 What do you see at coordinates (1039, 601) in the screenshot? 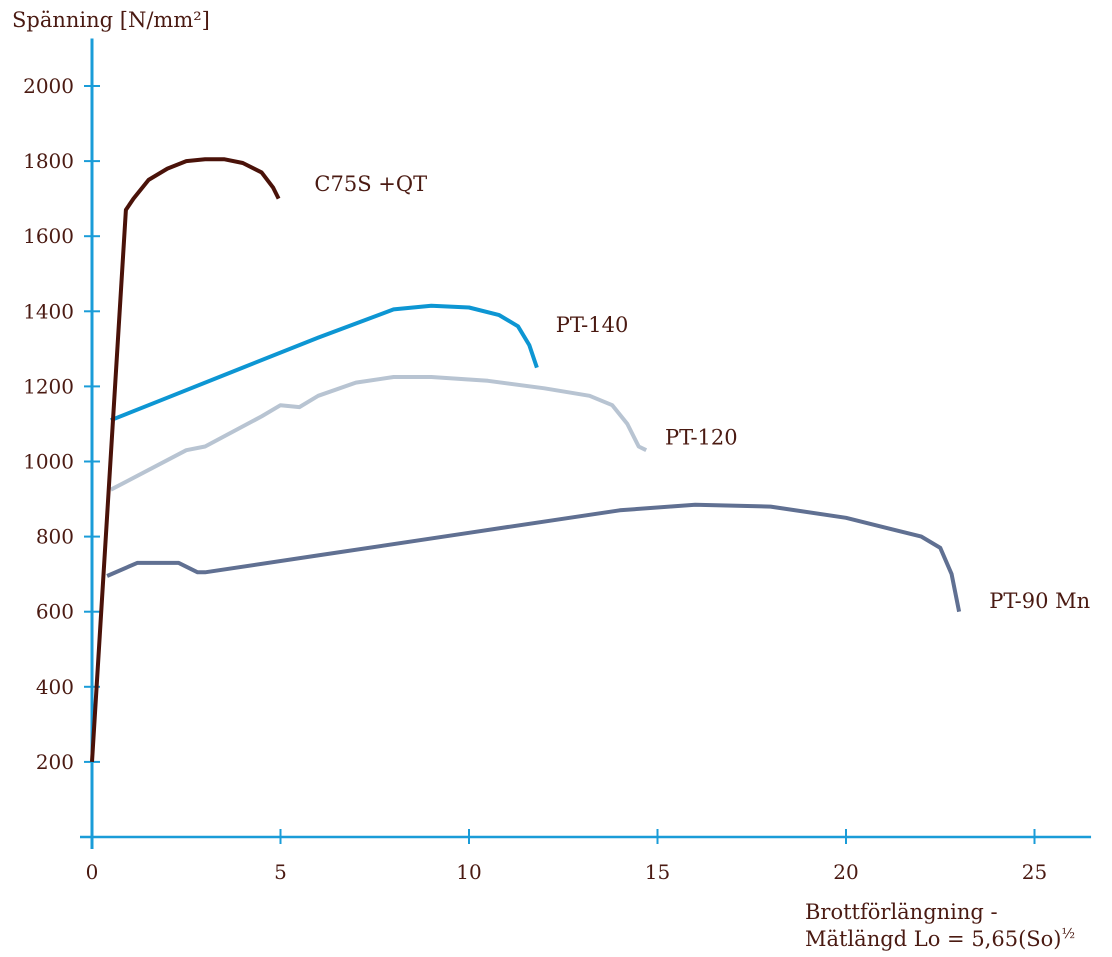
I see `series-label-pt-90-mn: PT-90 Mn` at bounding box center [1039, 601].